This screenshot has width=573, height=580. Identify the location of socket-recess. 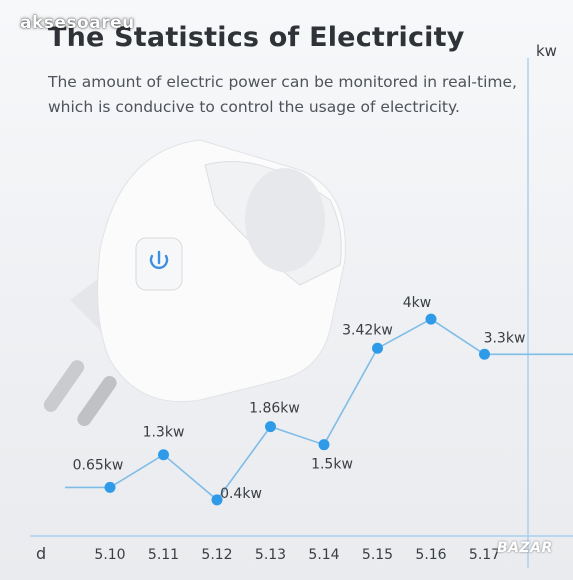
(285, 220).